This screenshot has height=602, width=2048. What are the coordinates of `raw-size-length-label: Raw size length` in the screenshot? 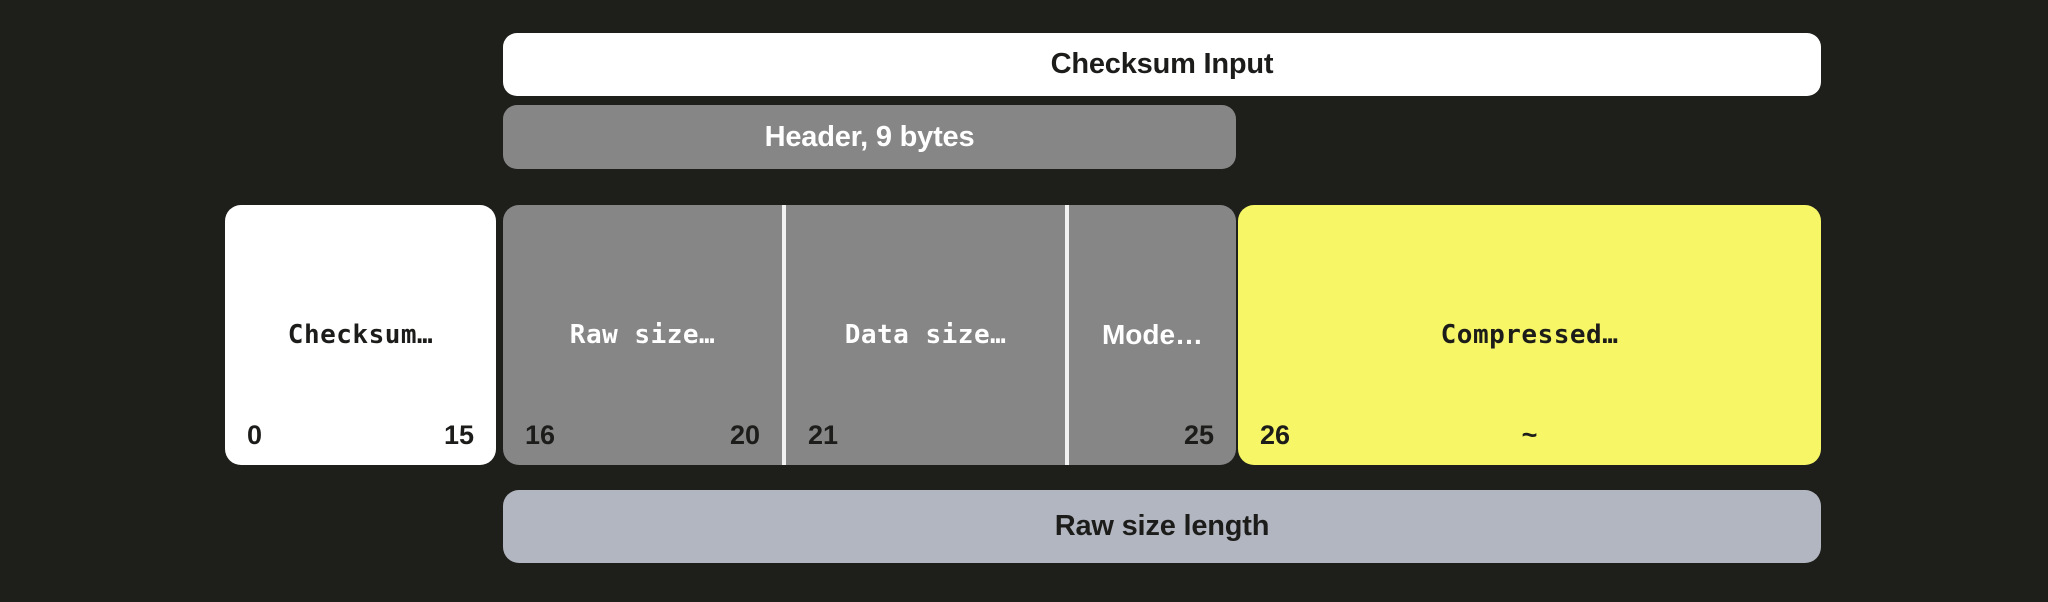 It's located at (1162, 526).